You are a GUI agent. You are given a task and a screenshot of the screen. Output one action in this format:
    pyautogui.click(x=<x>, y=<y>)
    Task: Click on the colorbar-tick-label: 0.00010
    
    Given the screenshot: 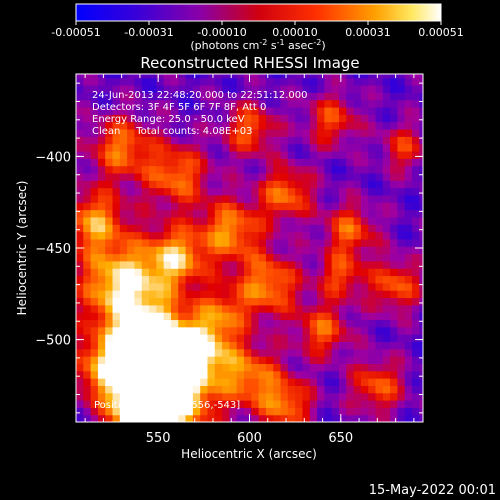 What is the action you would take?
    pyautogui.click(x=295, y=32)
    